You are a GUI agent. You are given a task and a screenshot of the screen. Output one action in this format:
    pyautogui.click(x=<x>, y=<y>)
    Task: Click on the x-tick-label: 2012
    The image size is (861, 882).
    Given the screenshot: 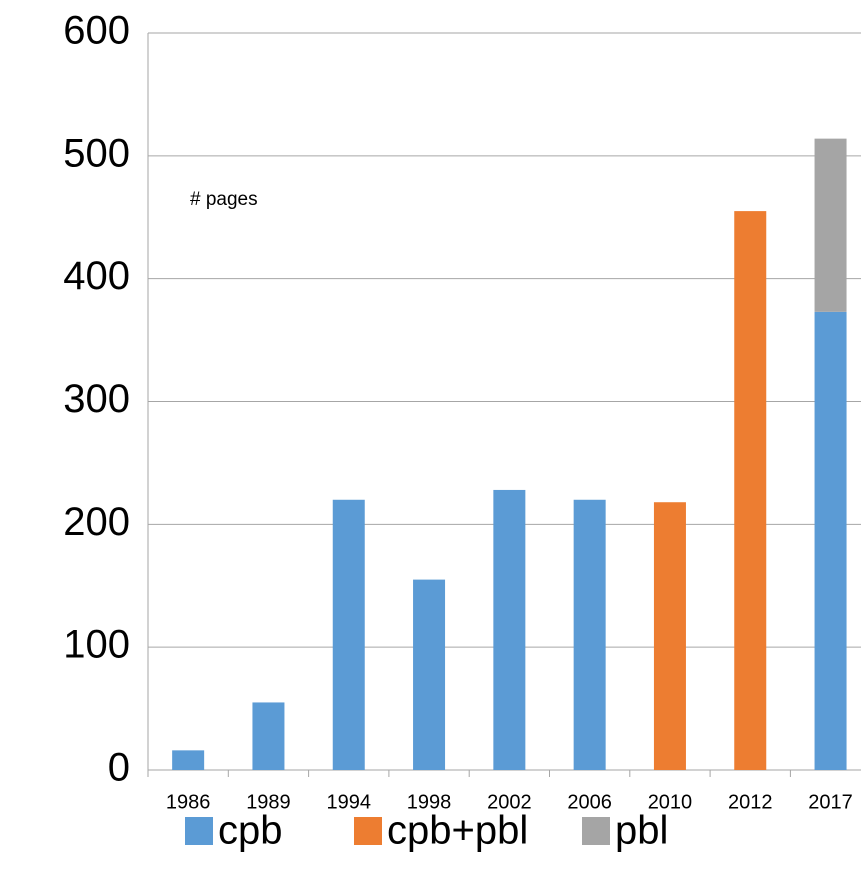 What is the action you would take?
    pyautogui.click(x=750, y=802)
    